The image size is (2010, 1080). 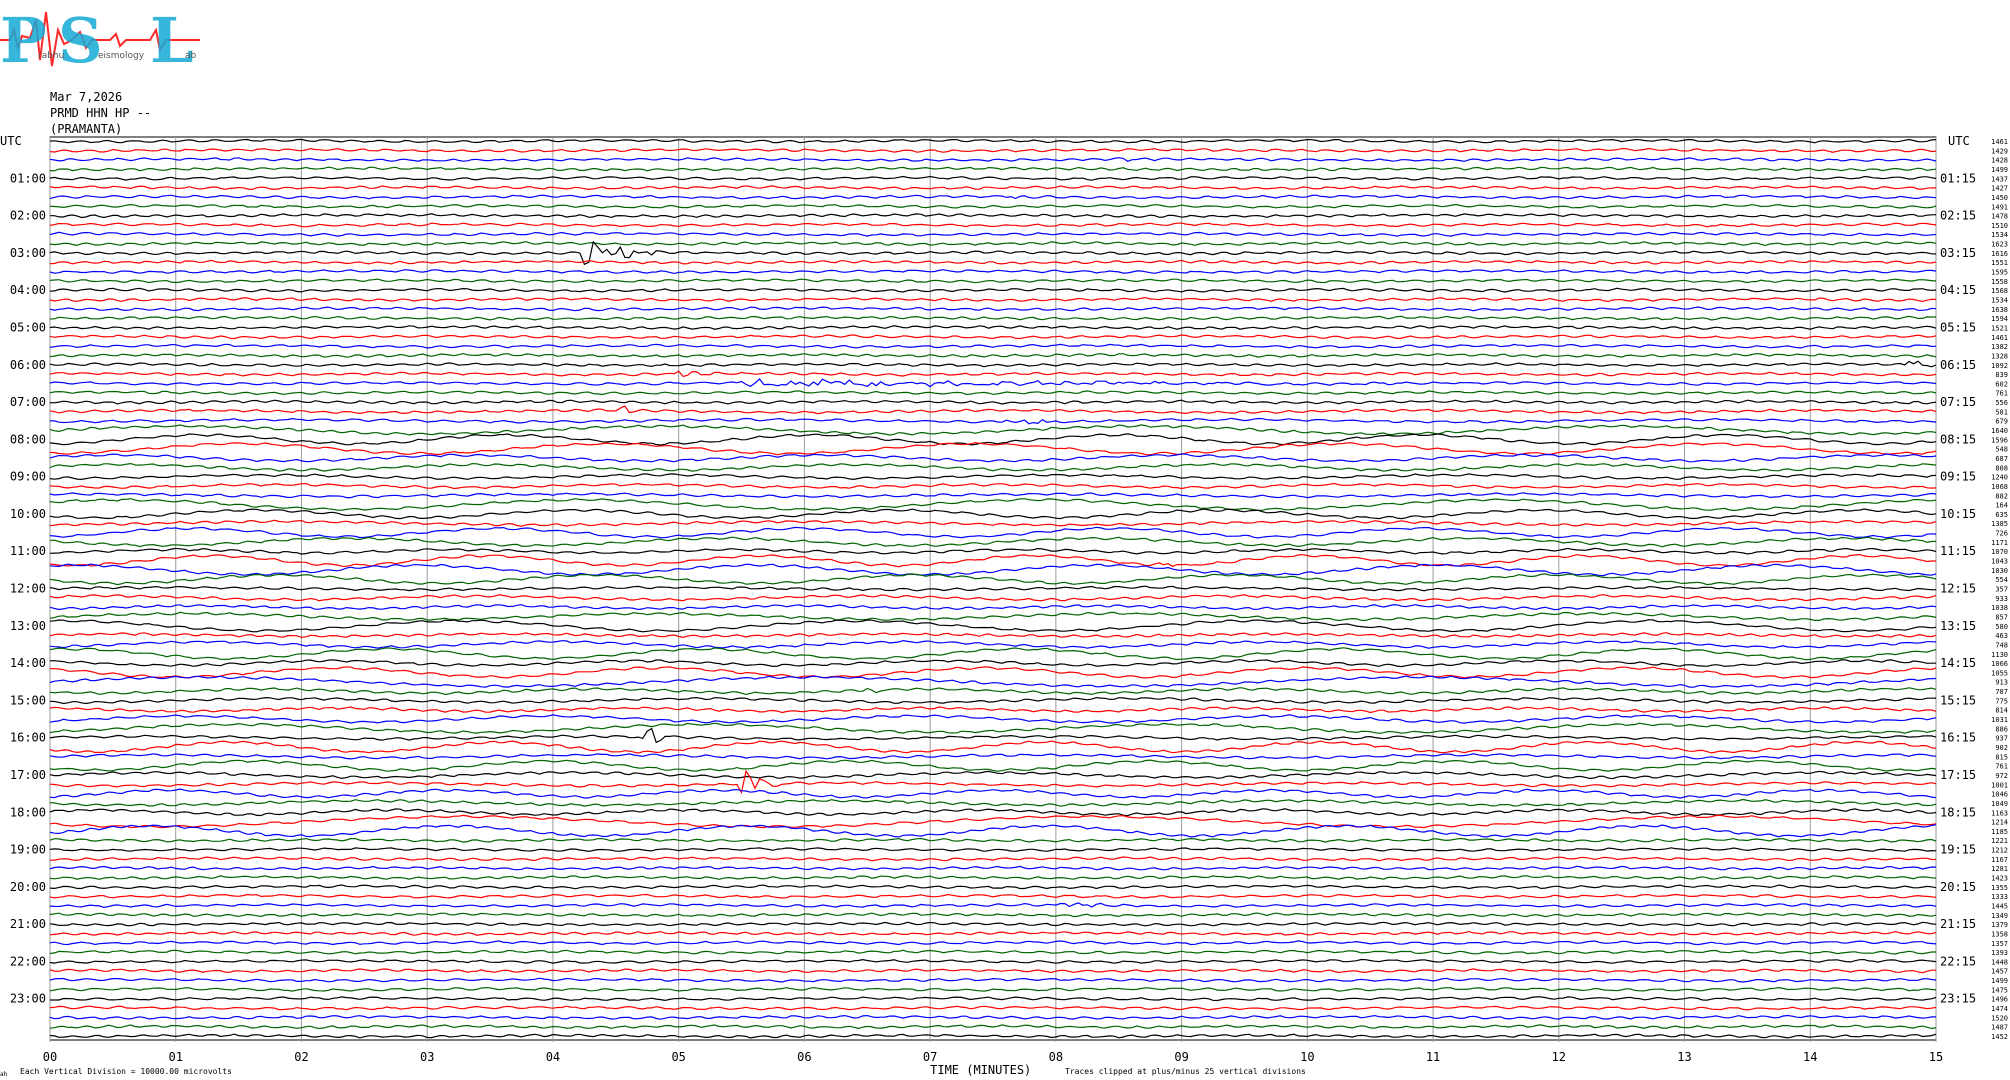 I want to click on trace-value-label: 913, so click(x=2001, y=683).